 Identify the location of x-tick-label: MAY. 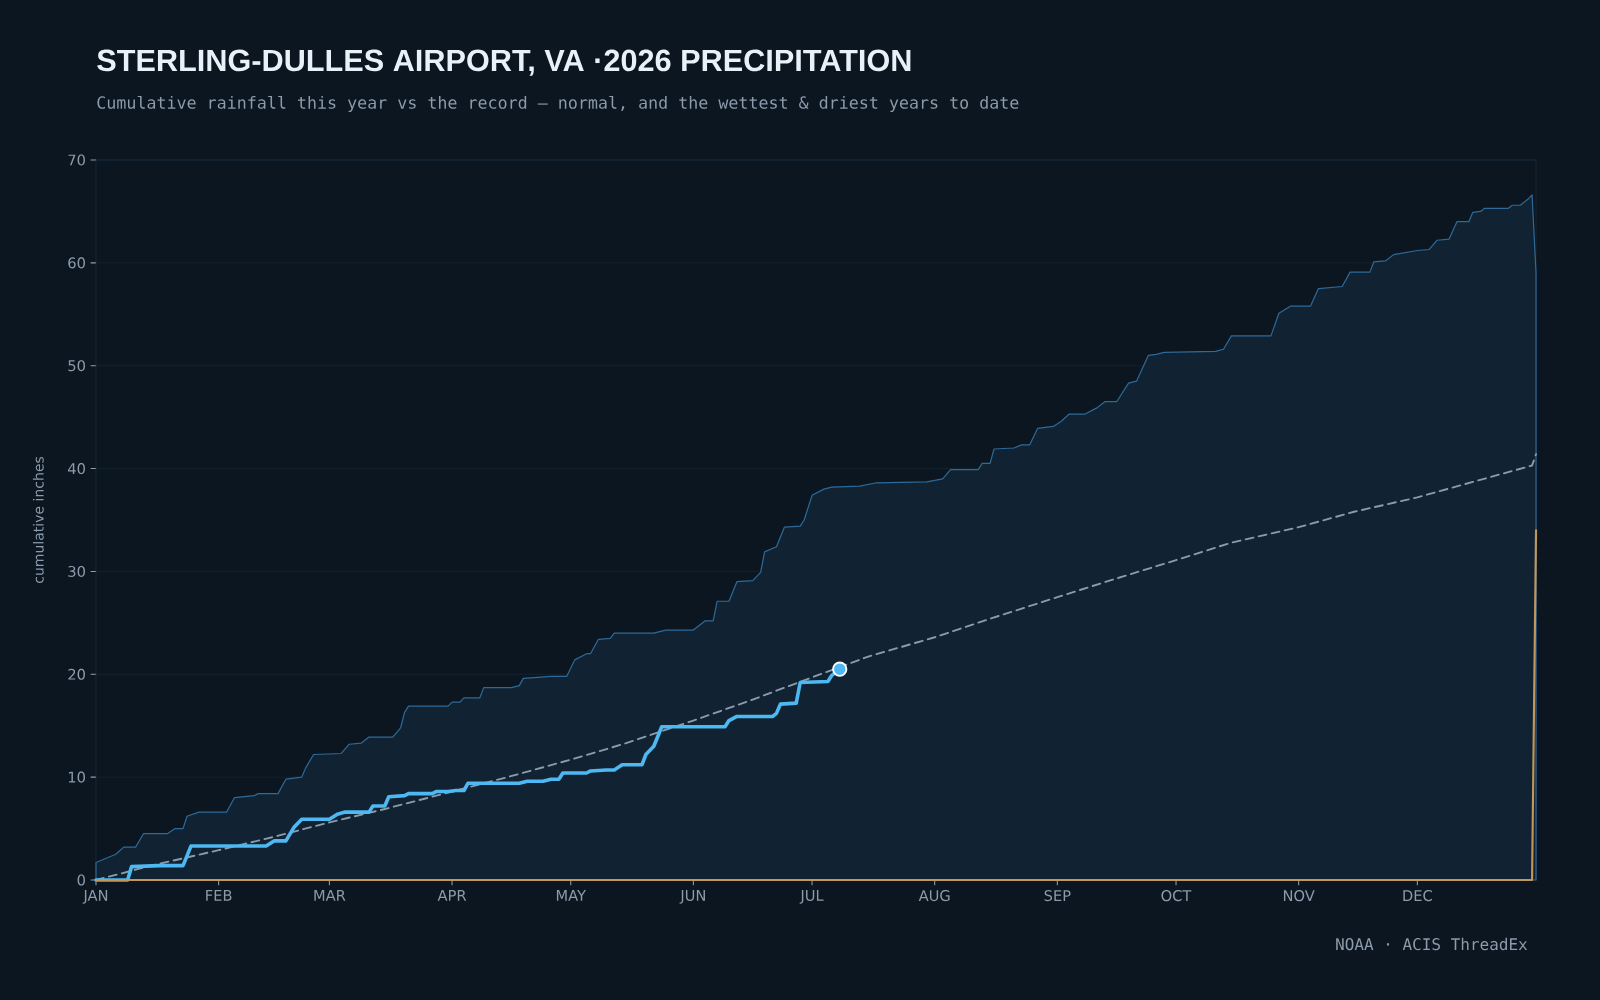
(571, 895).